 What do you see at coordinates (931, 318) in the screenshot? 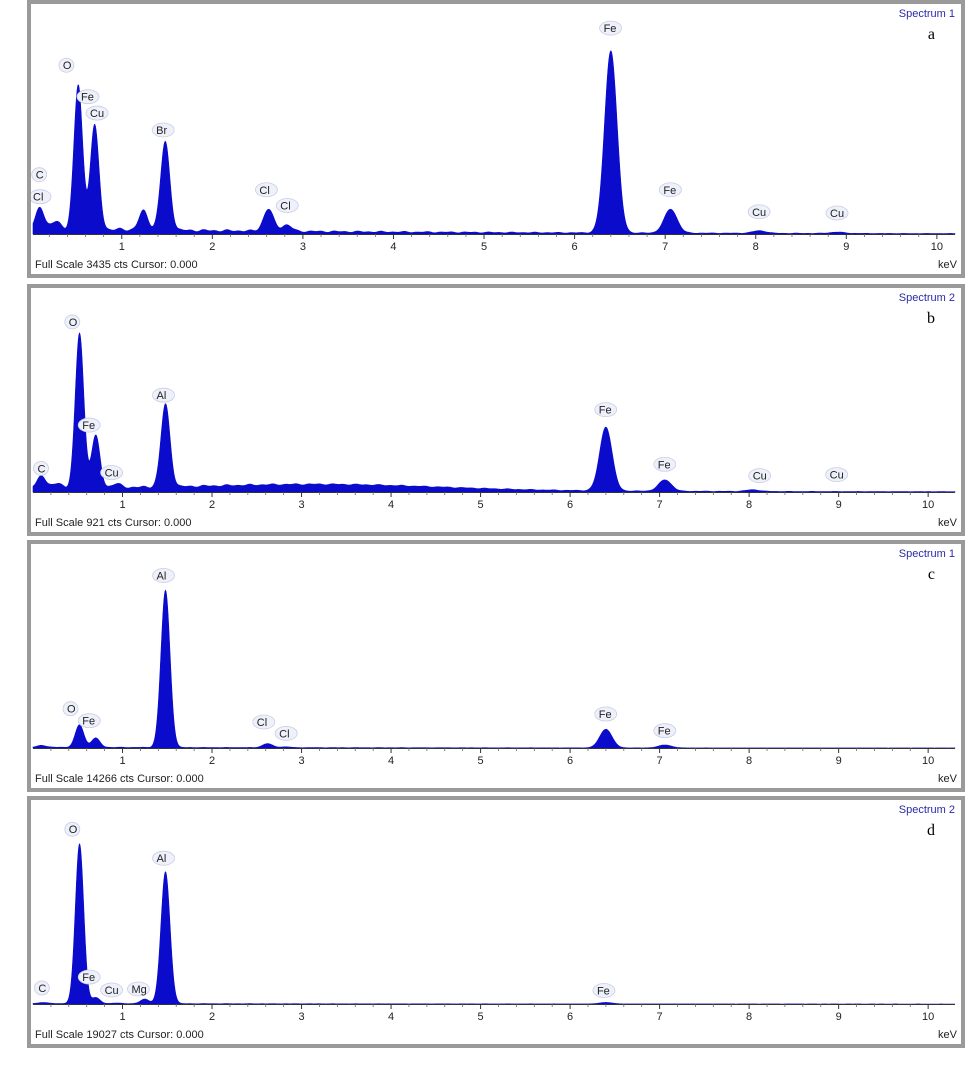
I see `panel-letter: b` at bounding box center [931, 318].